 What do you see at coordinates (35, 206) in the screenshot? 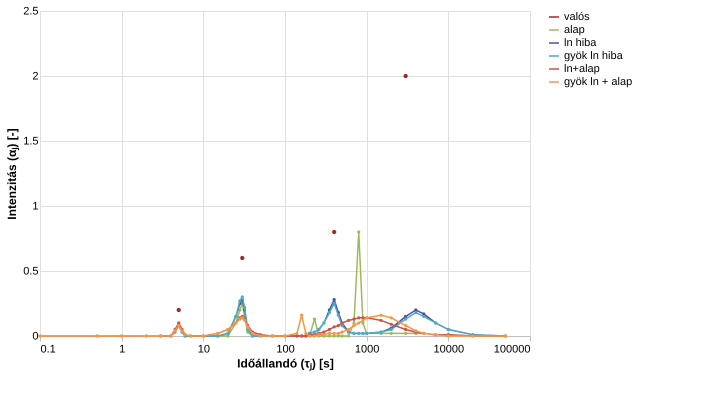
I see `y-tick-label: 1` at bounding box center [35, 206].